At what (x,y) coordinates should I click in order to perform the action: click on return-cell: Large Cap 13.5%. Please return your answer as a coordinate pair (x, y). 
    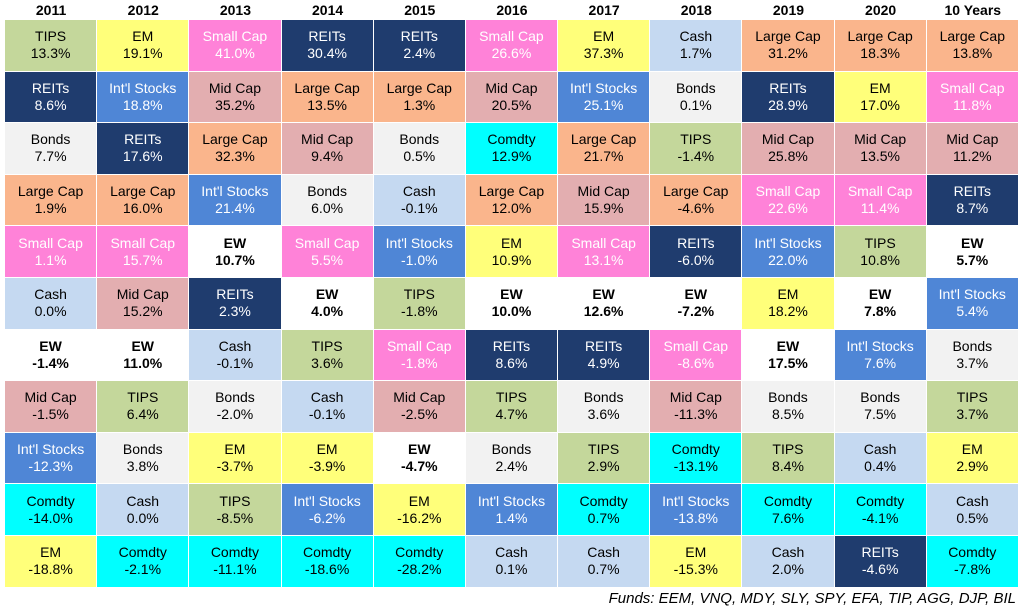
    Looking at the image, I should click on (327, 97).